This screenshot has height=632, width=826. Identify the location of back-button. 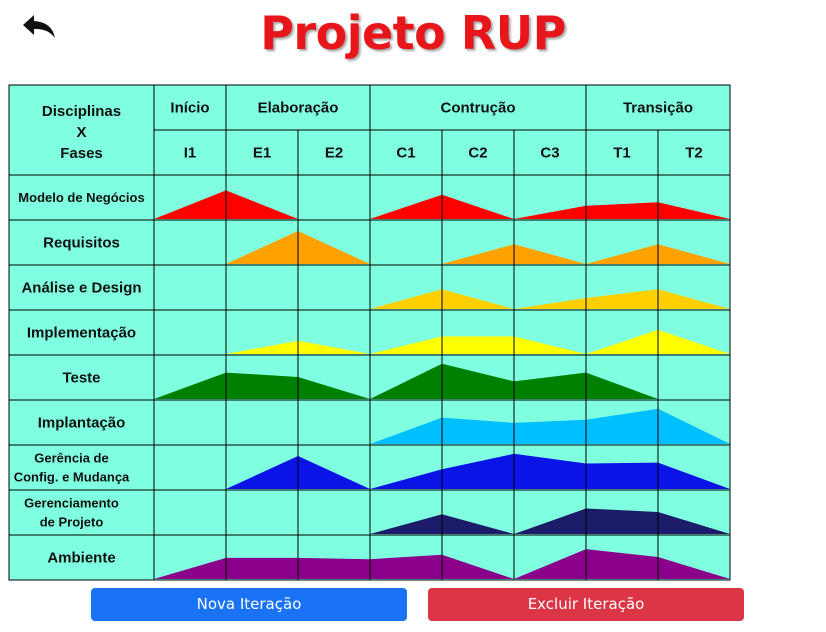
(40, 27).